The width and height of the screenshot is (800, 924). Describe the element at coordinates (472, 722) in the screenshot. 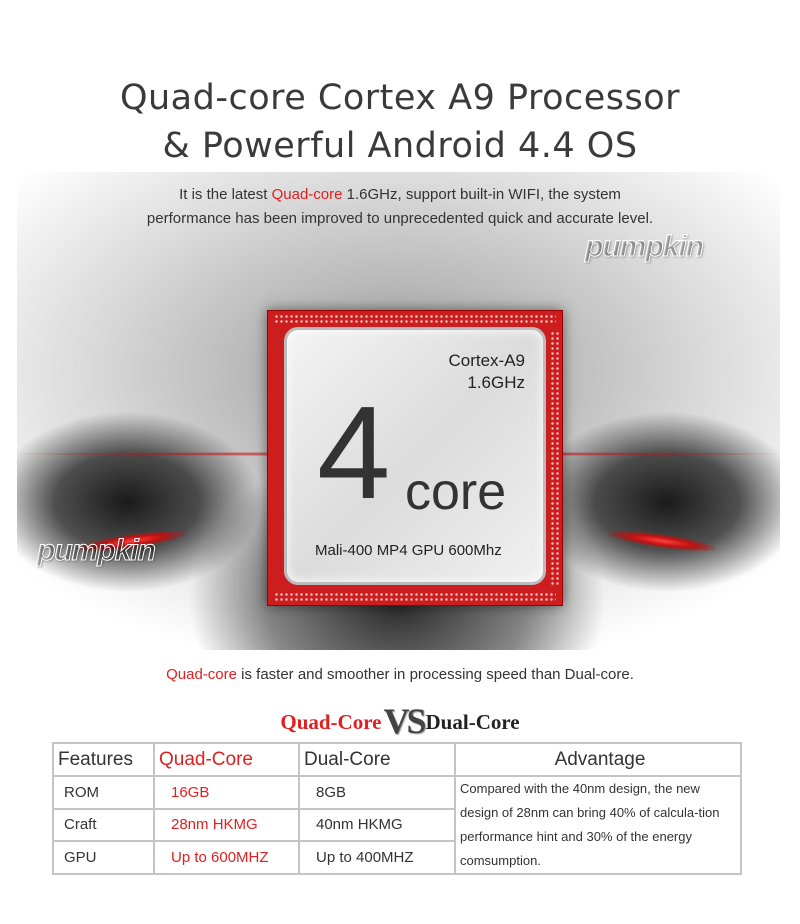

I see `vs-right: Dual-Core` at that location.